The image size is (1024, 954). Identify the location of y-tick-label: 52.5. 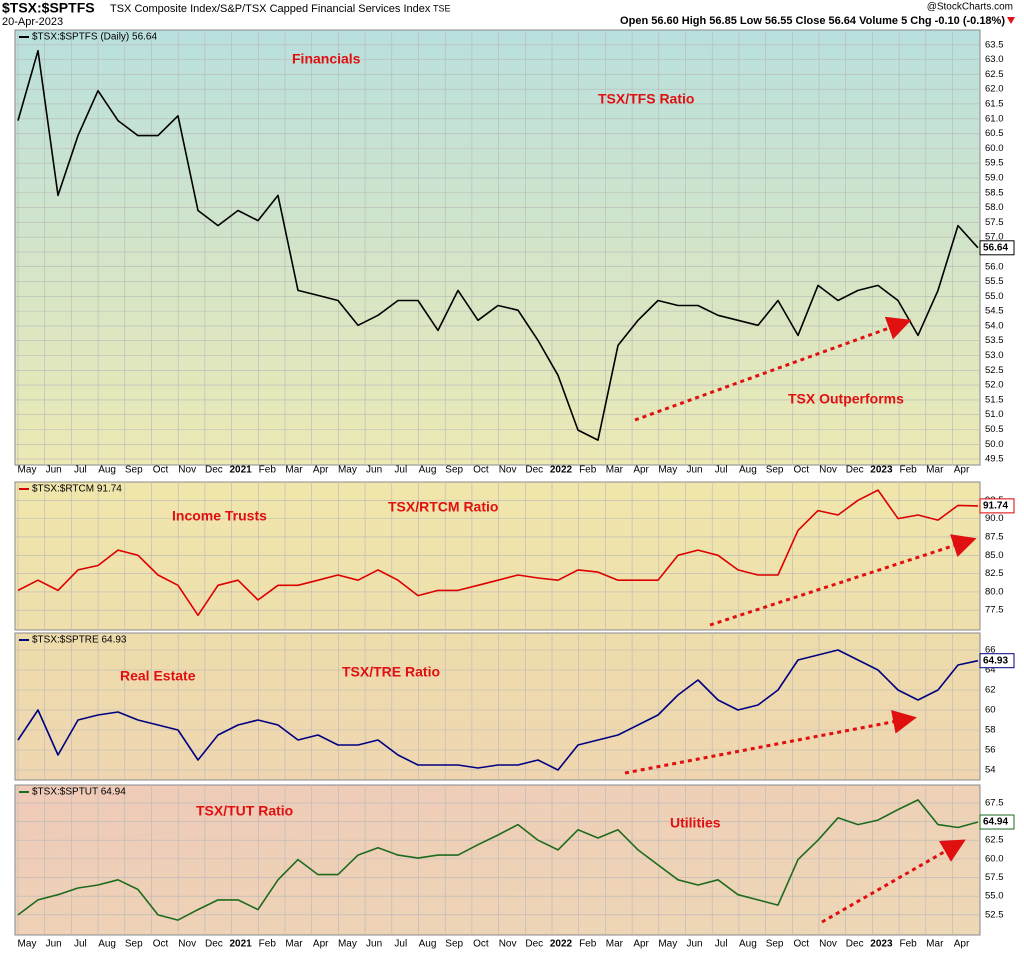
(994, 370).